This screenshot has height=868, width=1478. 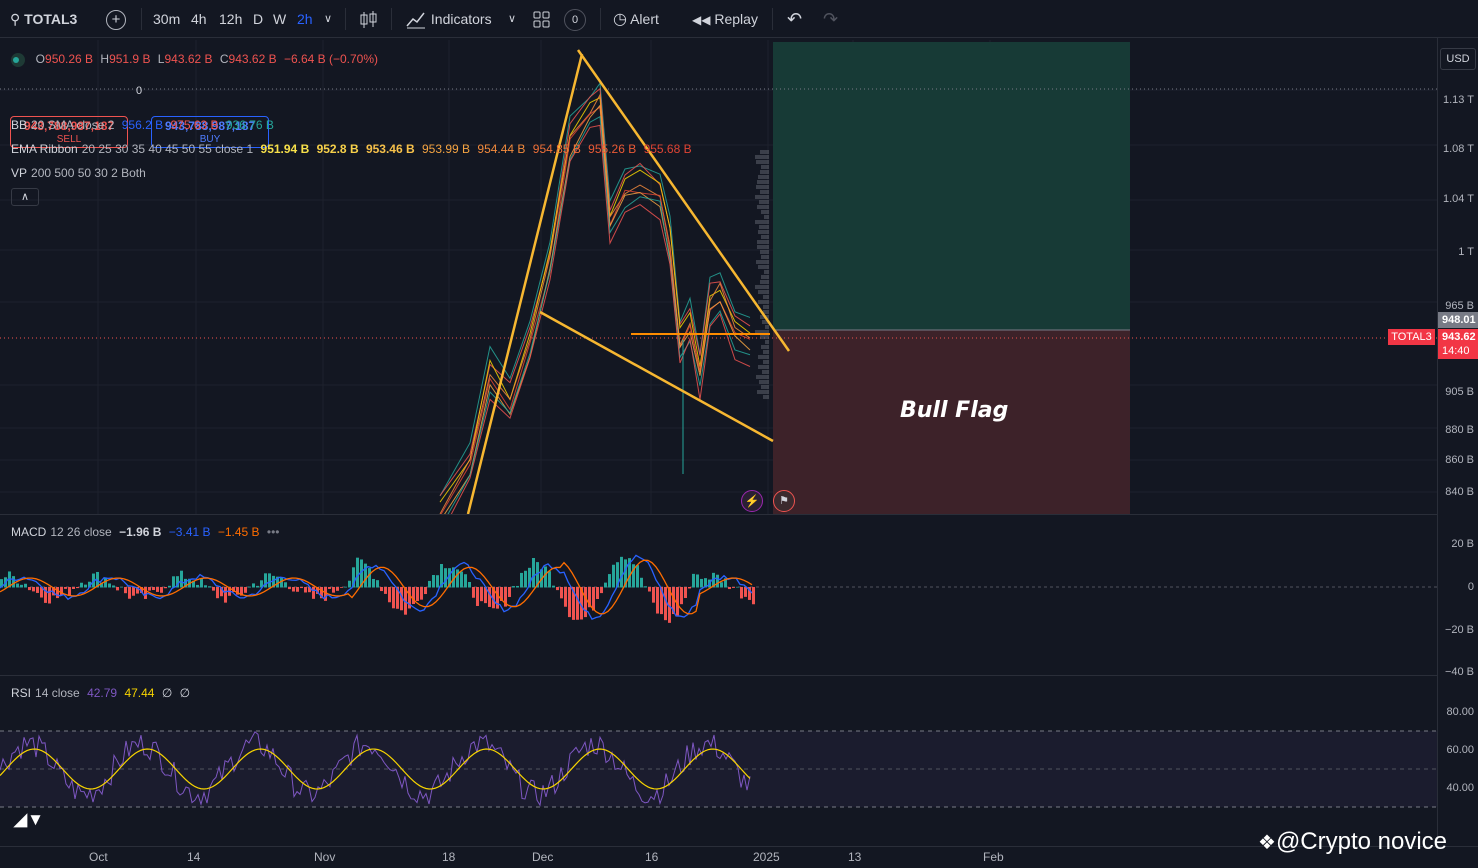 What do you see at coordinates (718, 769) in the screenshot?
I see `rsi-band` at bounding box center [718, 769].